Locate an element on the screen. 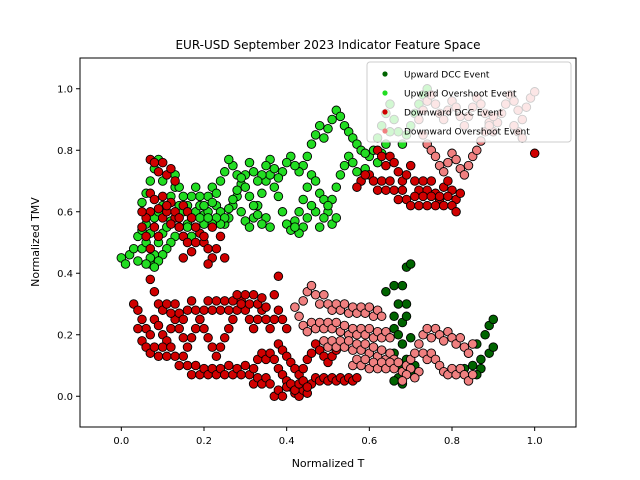 The image size is (640, 480). y-tick-label: 0.0 is located at coordinates (65, 397).